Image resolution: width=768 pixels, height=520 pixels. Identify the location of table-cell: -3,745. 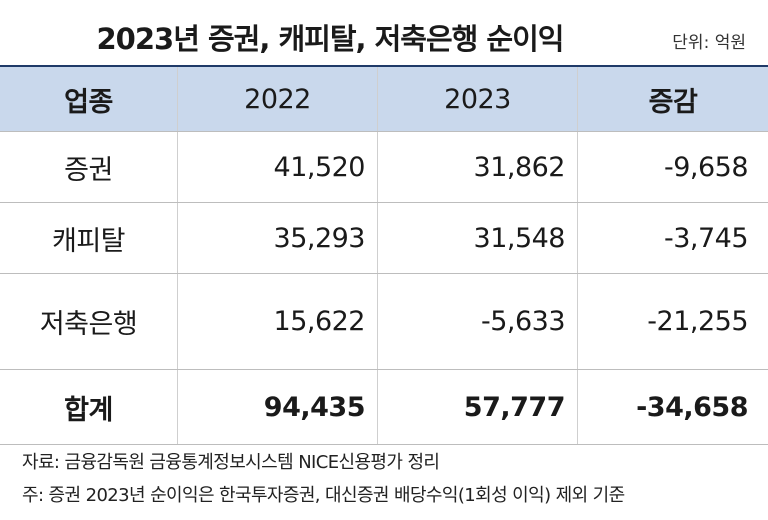
(706, 238).